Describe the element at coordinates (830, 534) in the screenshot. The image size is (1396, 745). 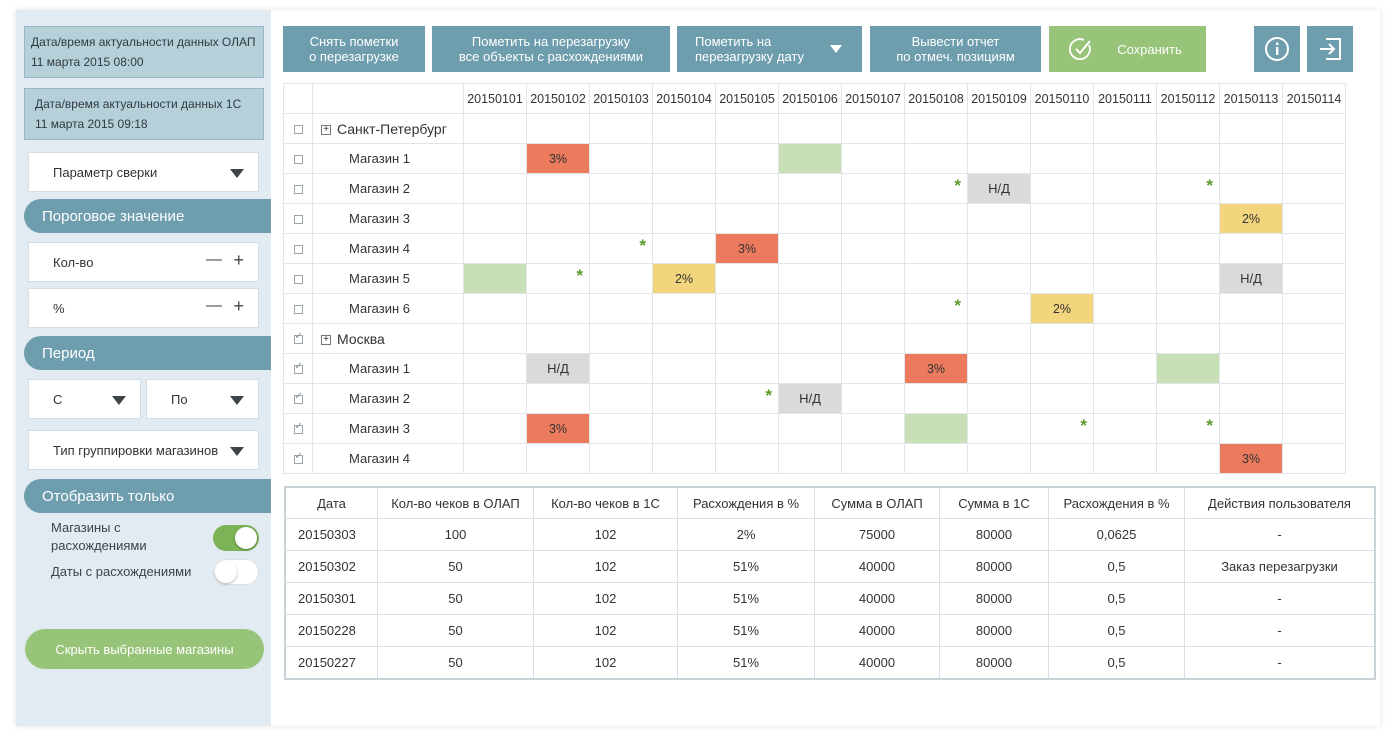
I see `table-row: 20150303 100 102 2% 75000 80000 0,0625-` at that location.